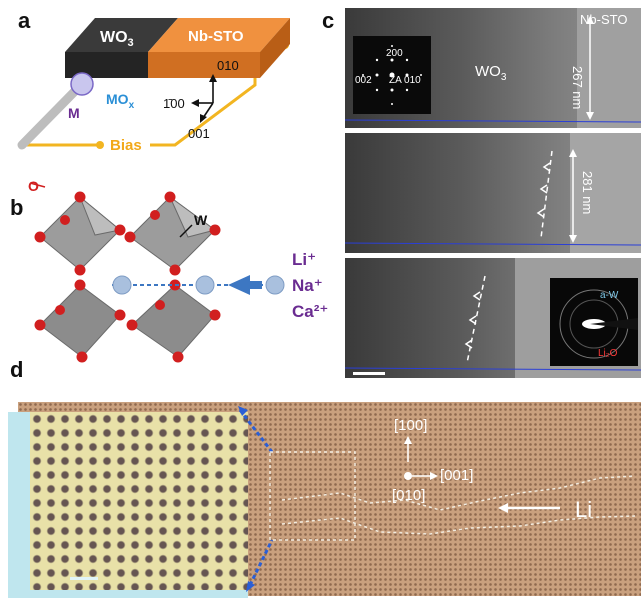 Image resolution: width=643 pixels, height=600 pixels. Describe the element at coordinates (275, 48) in the screenshot. I see `nbsto-block-side` at that location.